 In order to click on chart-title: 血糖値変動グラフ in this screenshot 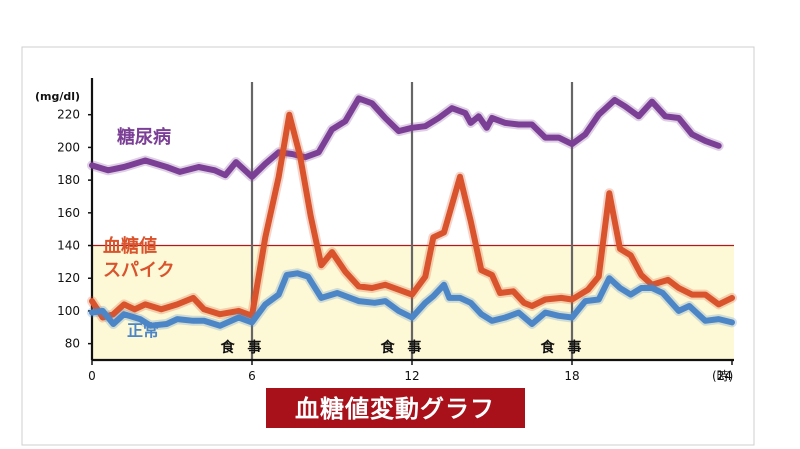, I will do `click(395, 409)`.